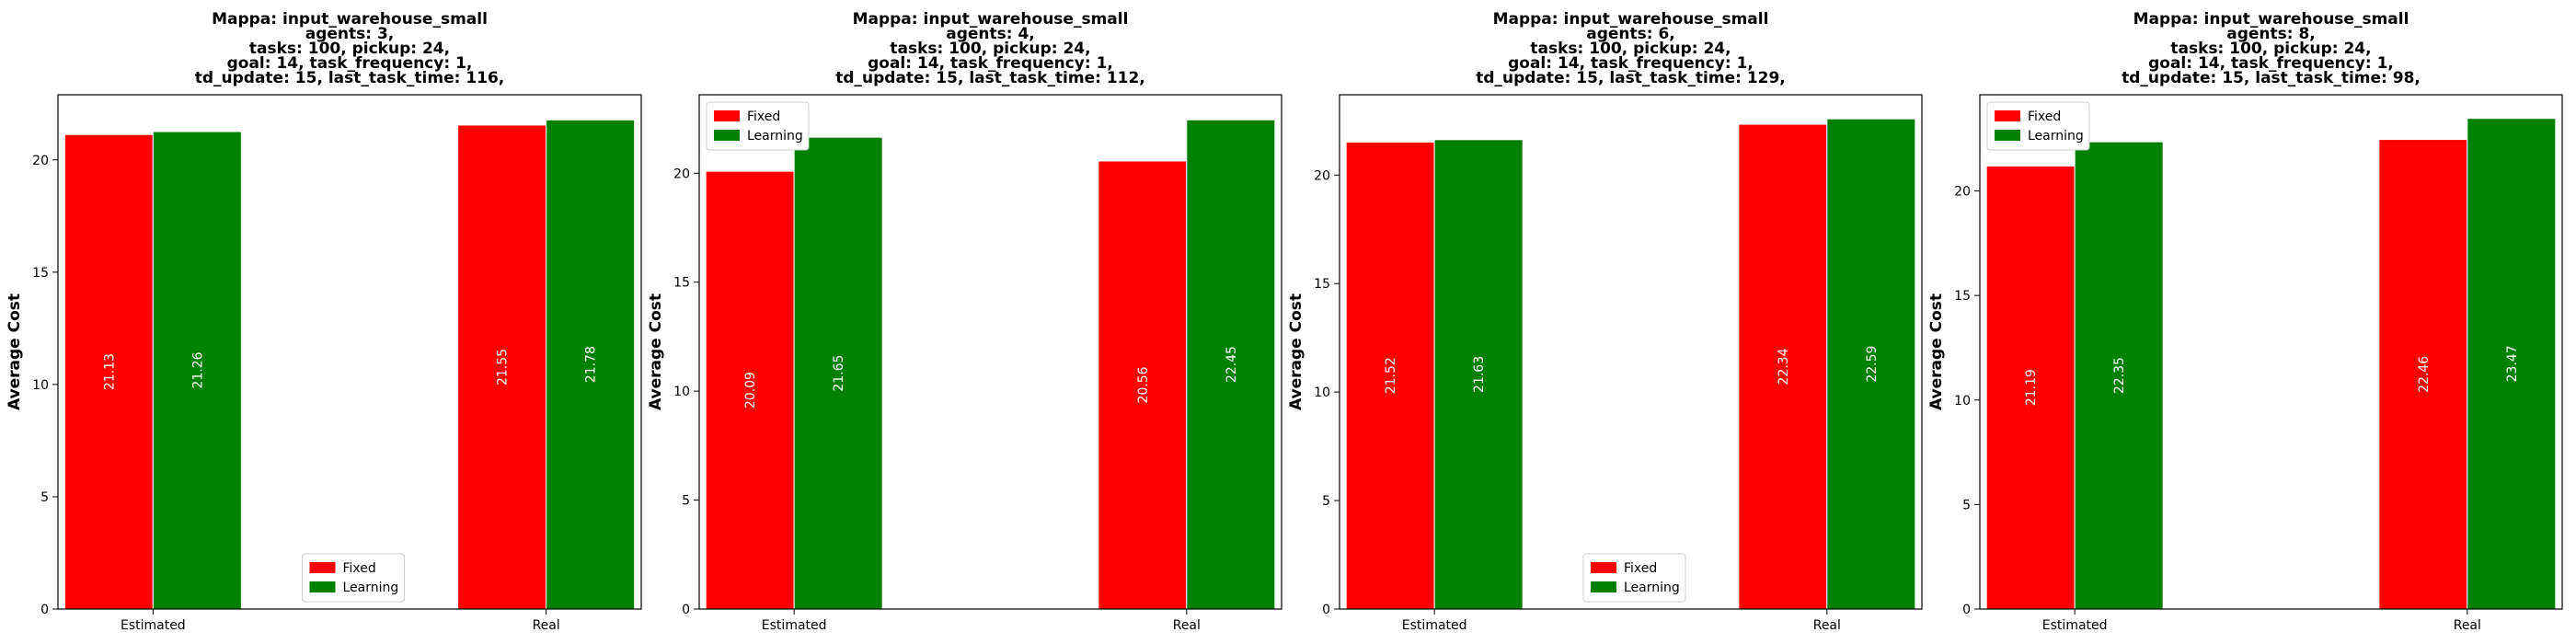 The width and height of the screenshot is (2576, 644). I want to click on bar-value-label: 22.45, so click(1232, 364).